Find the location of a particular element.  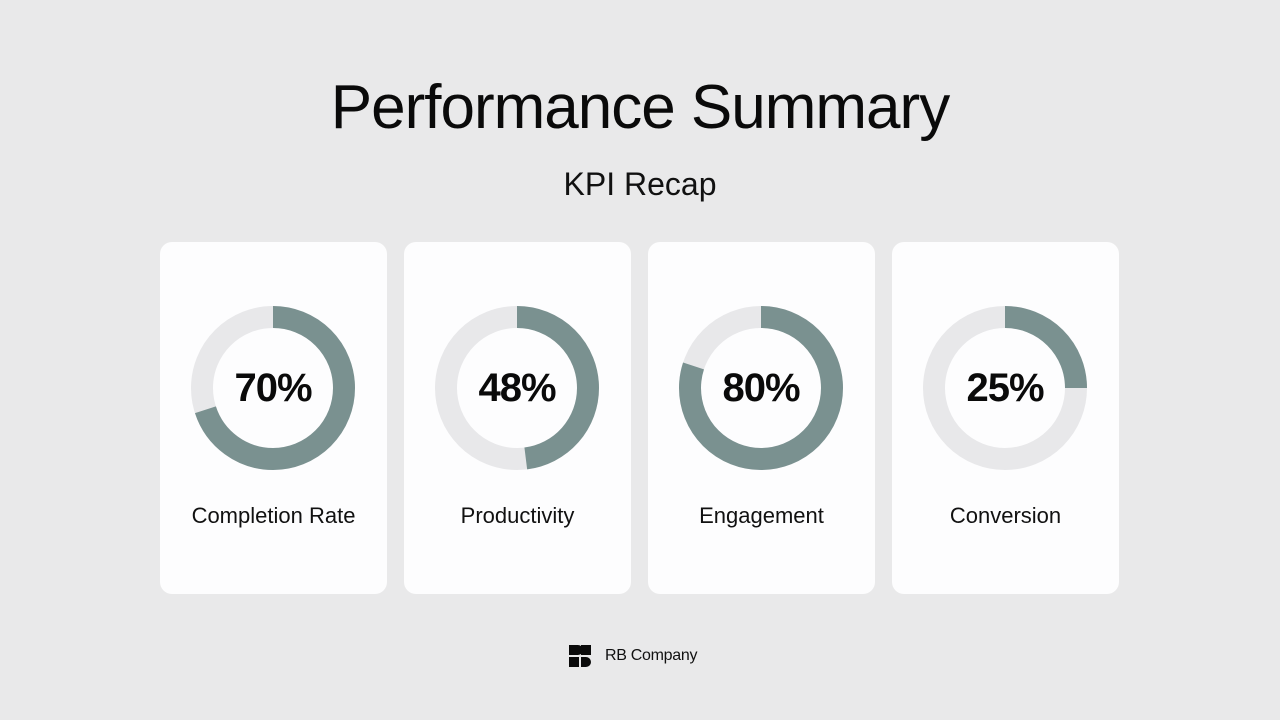

kpi-label: Conversion is located at coordinates (1005, 515).